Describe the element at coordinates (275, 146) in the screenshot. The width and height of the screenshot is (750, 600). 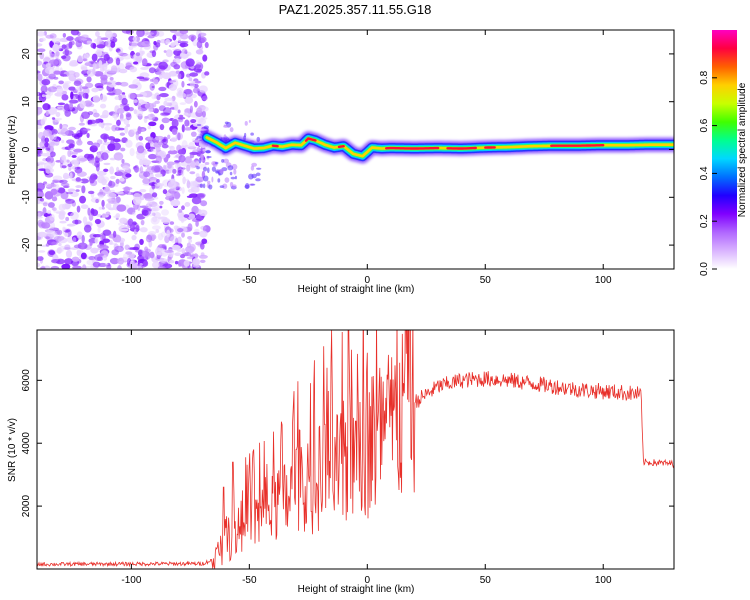
I see `ridge-peak` at that location.